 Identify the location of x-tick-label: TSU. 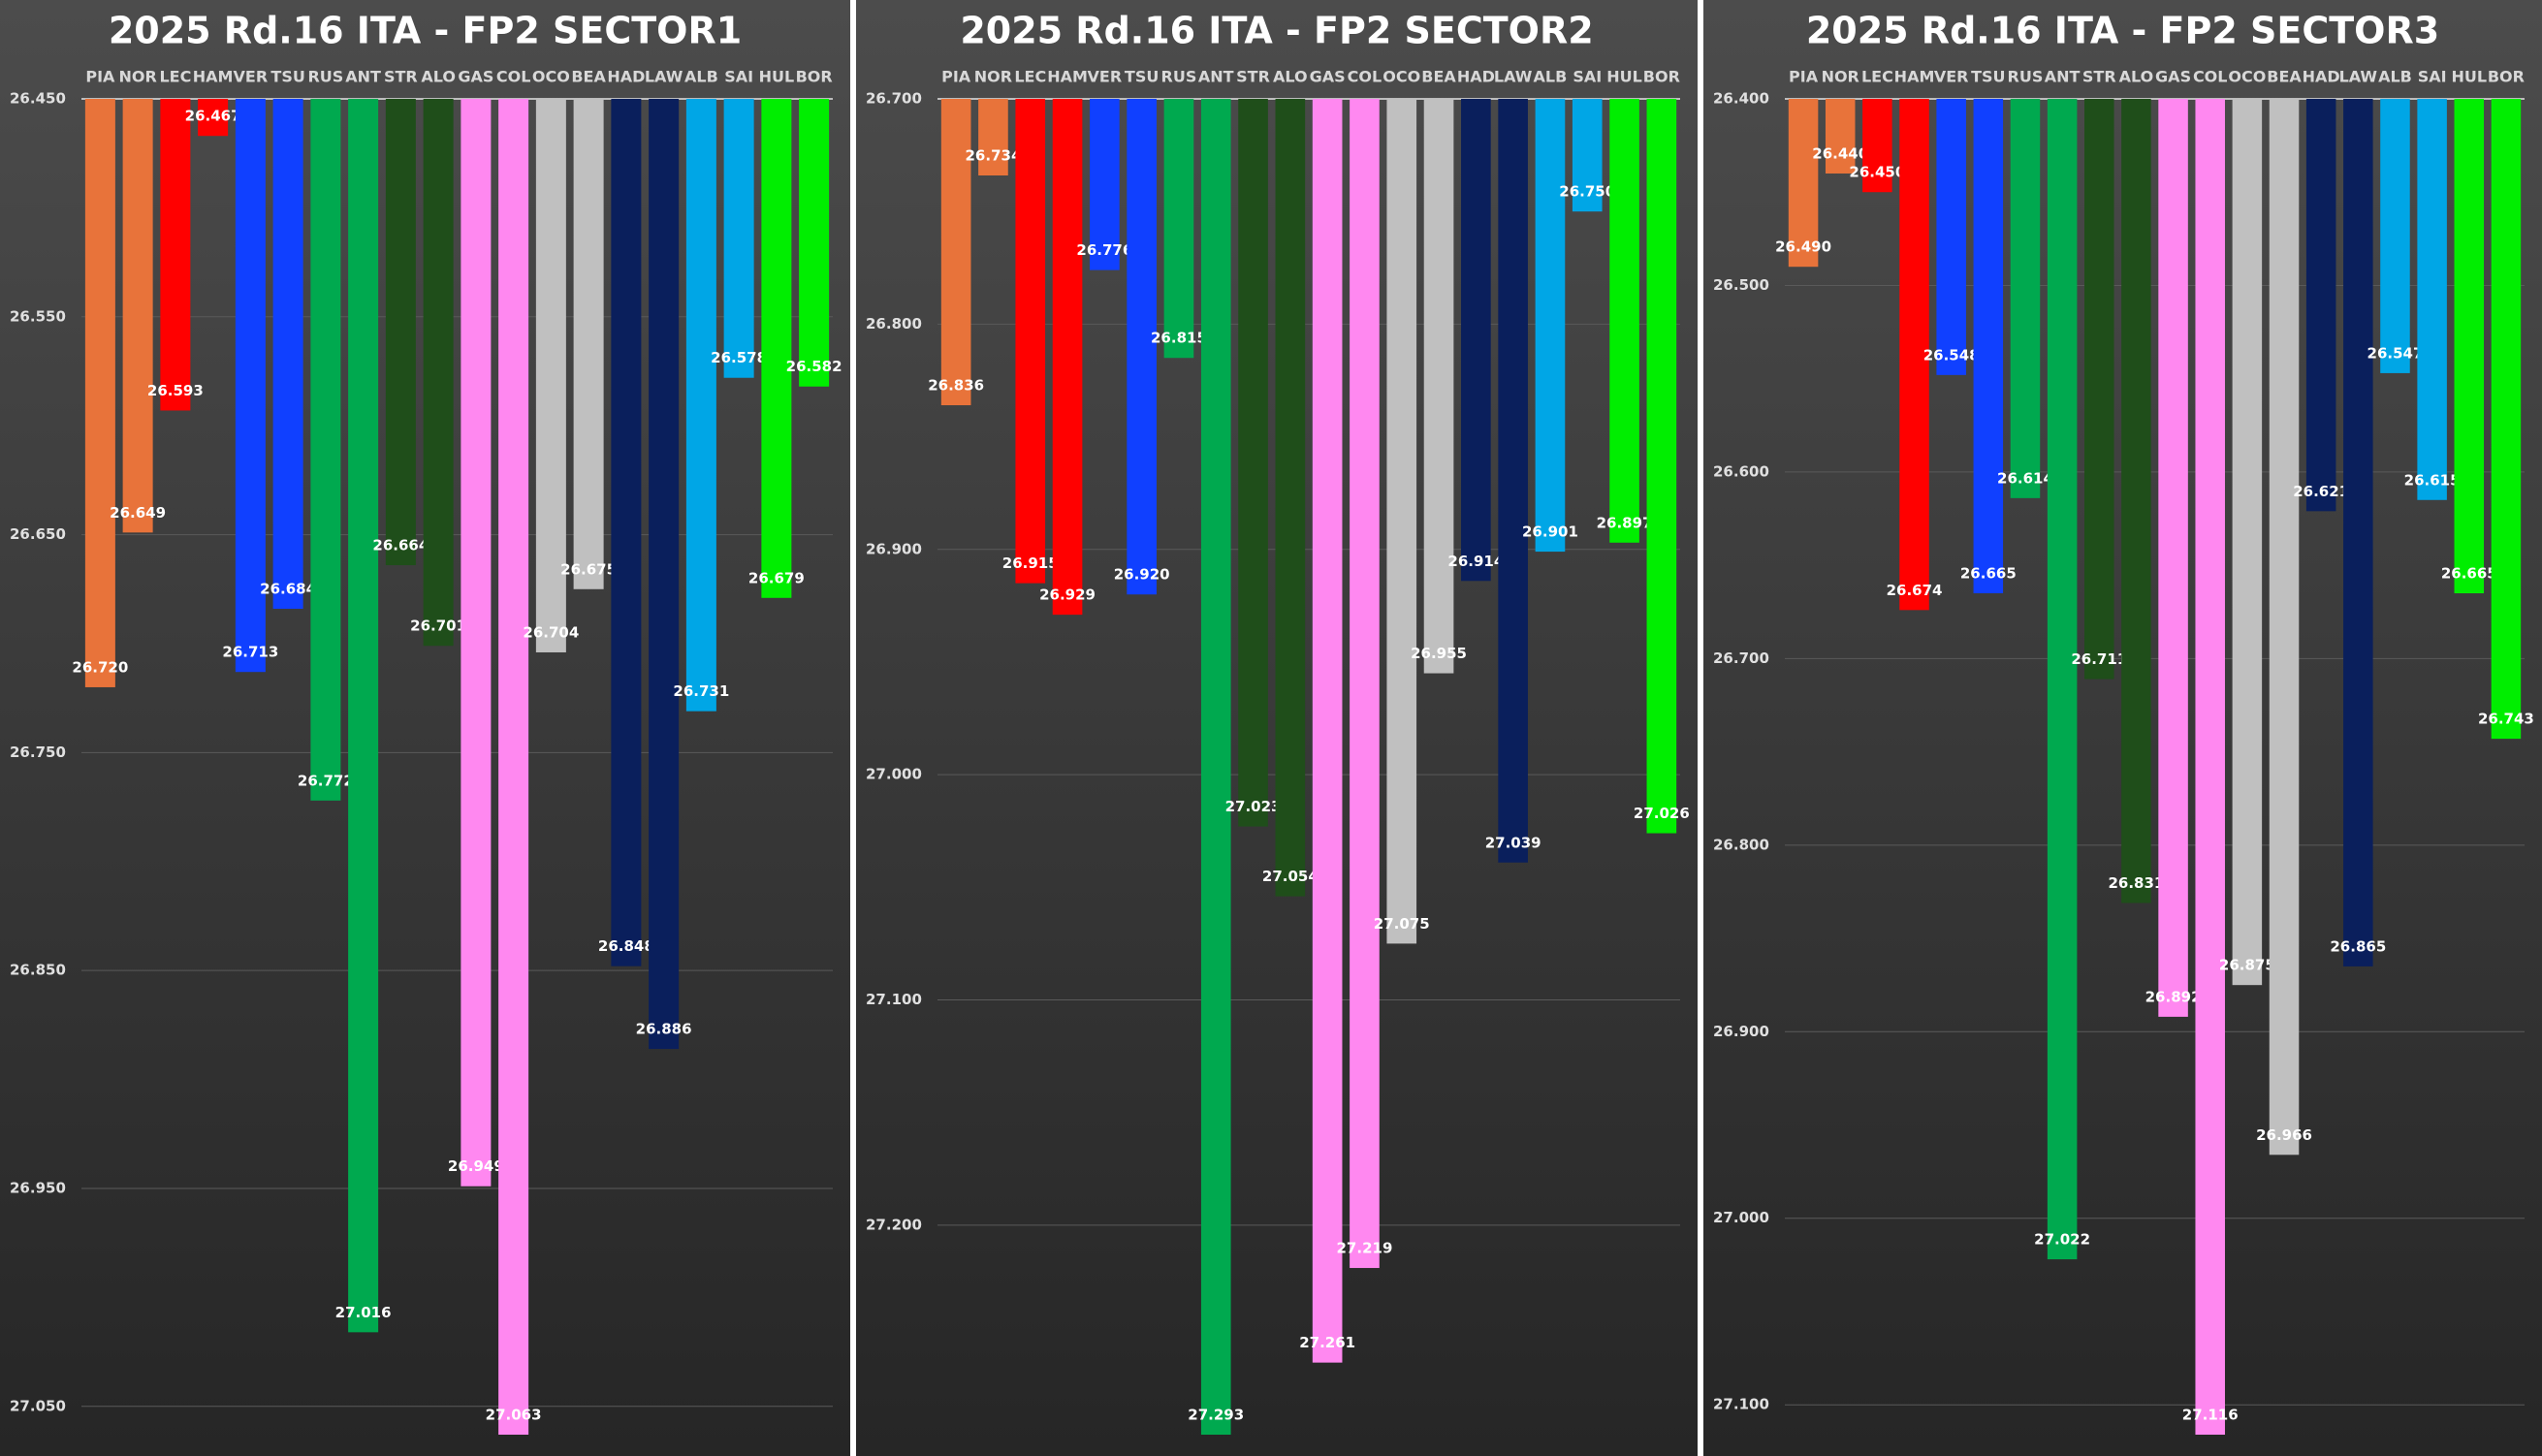
(1988, 77).